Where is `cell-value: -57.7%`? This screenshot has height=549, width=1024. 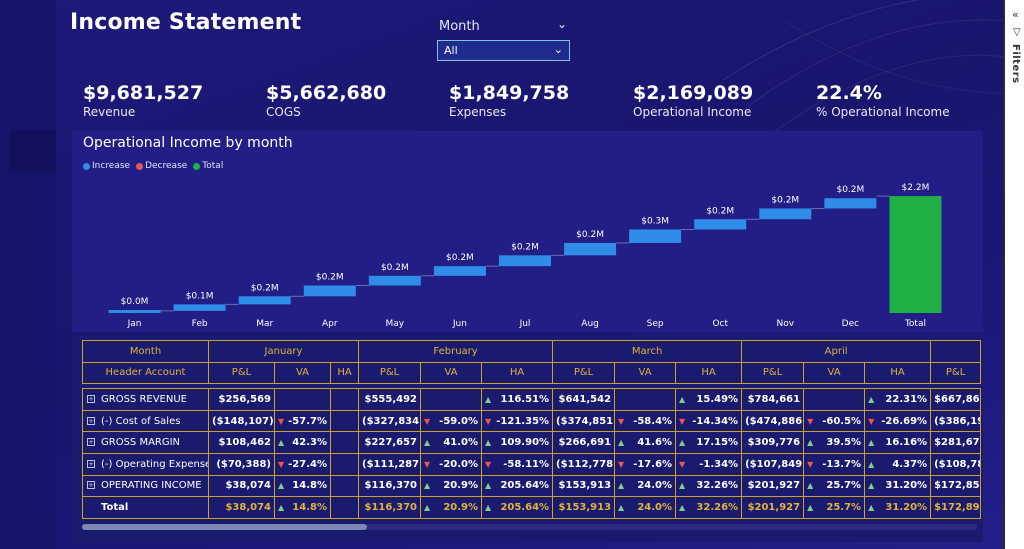
cell-value: -57.7% is located at coordinates (307, 421).